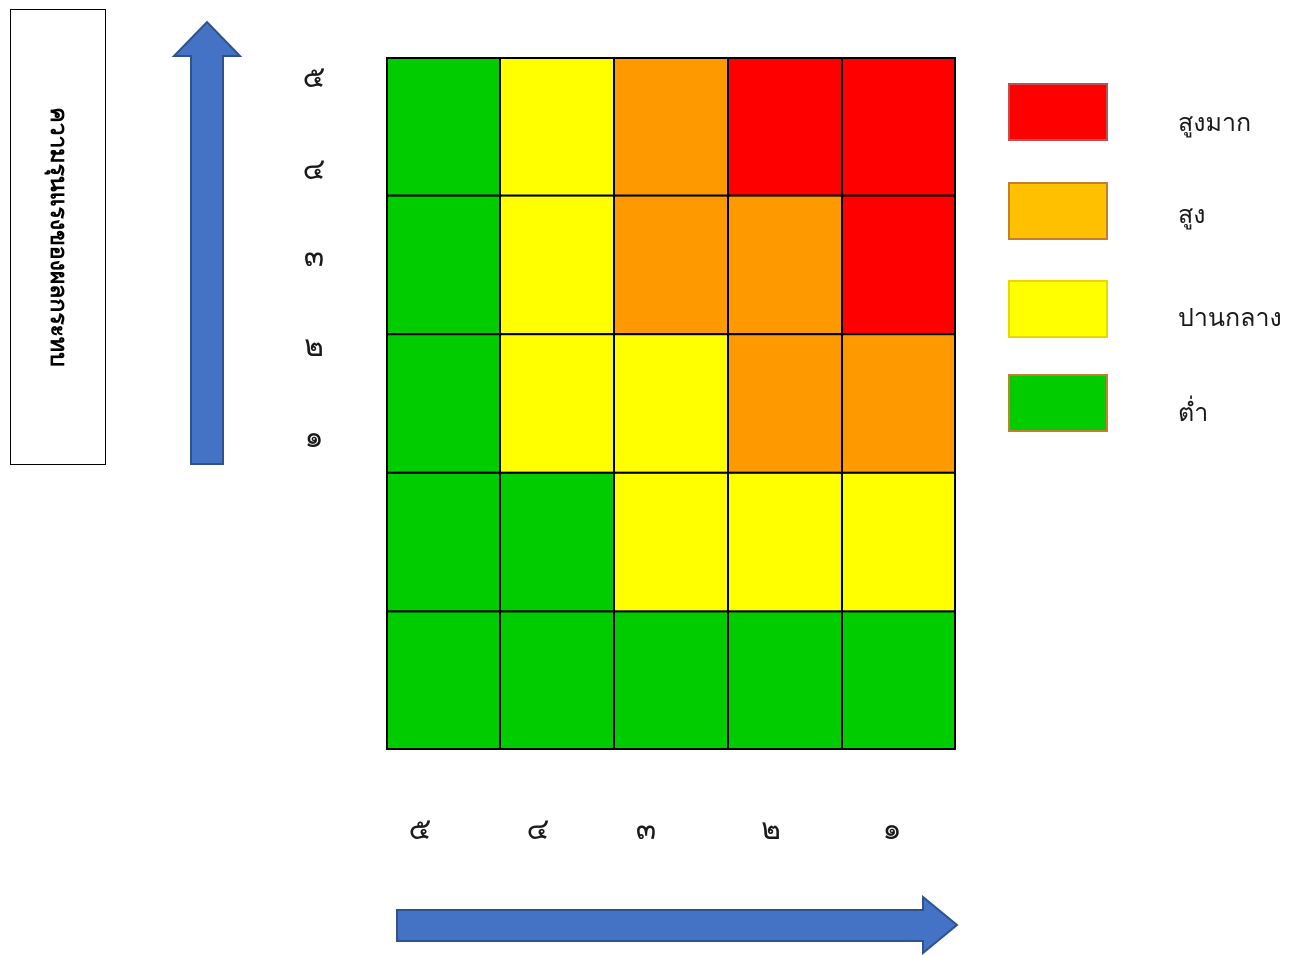  Describe the element at coordinates (1058, 211) in the screenshot. I see `legend-swatch-high` at that location.